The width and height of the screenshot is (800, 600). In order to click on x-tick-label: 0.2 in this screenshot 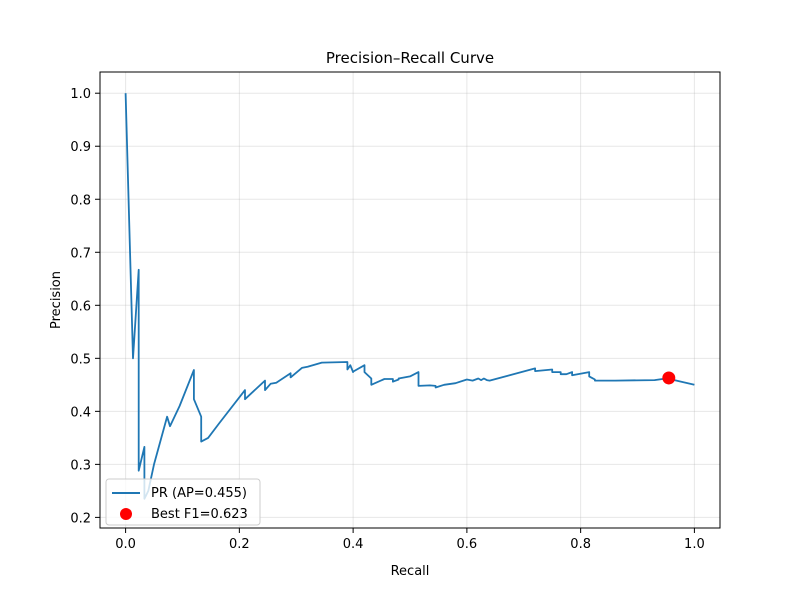, I will do `click(239, 544)`.